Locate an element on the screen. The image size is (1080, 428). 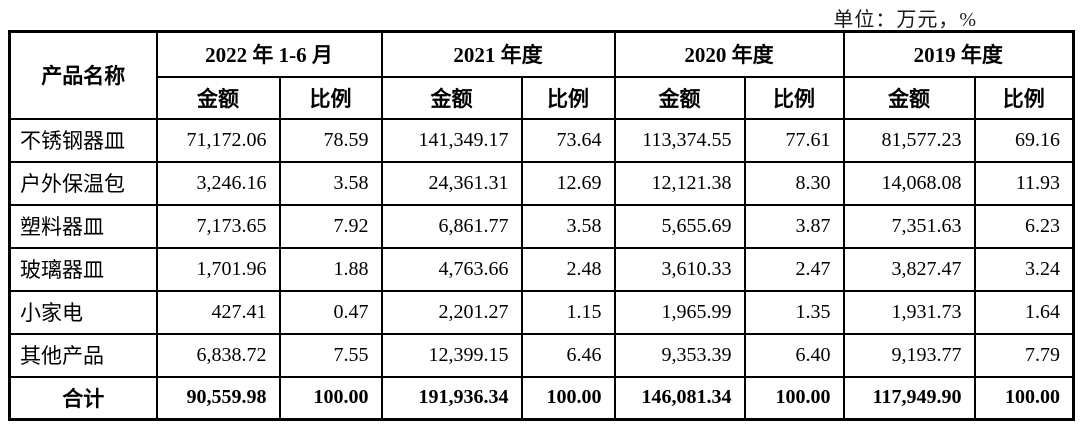
ratio-cell: 78.59 is located at coordinates (330, 140).